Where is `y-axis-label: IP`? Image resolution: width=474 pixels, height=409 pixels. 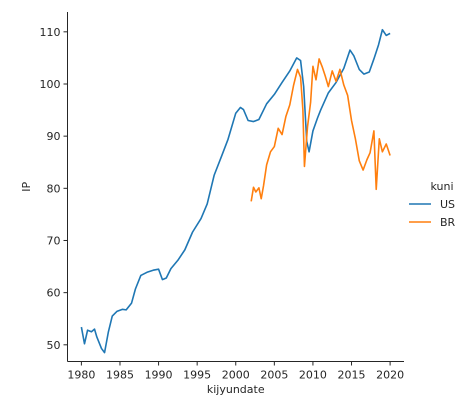 y-axis-label: IP is located at coordinates (26, 186).